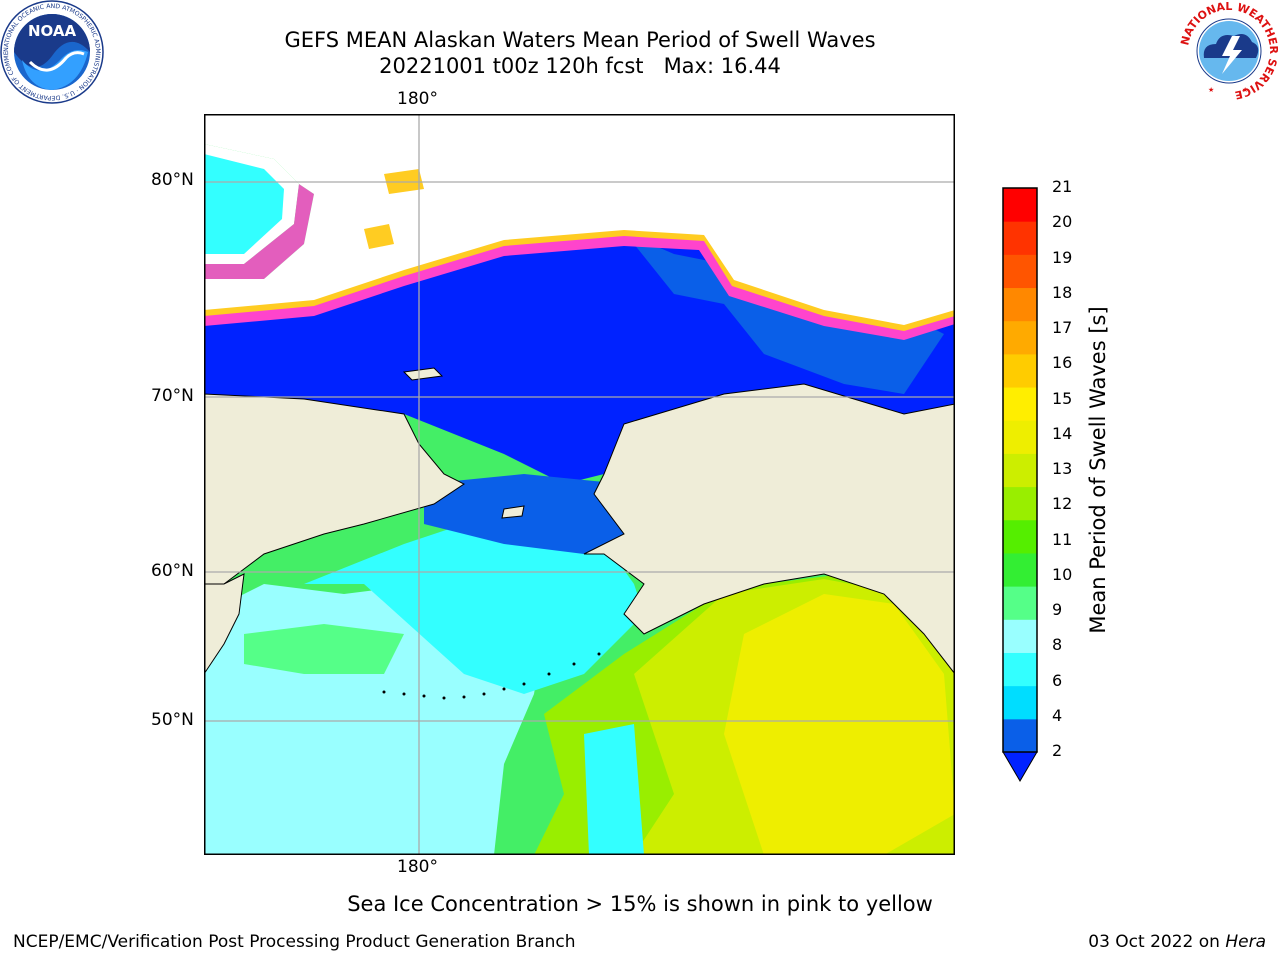 This screenshot has width=1280, height=960. I want to click on swell-region-arctic-light, so click(689, 309).